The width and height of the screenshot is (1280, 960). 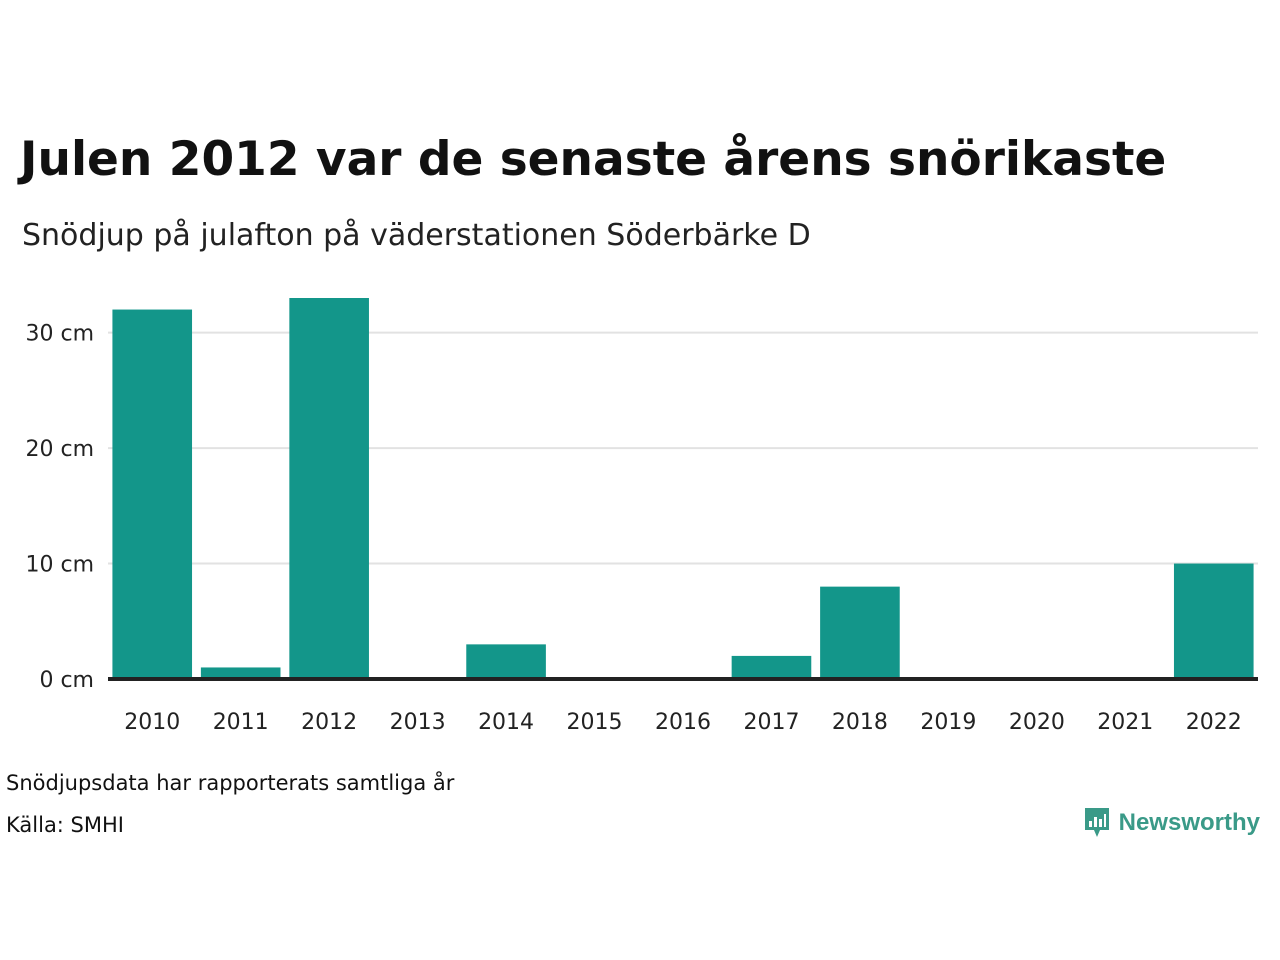 I want to click on x-tick-label: 2011, so click(x=241, y=722).